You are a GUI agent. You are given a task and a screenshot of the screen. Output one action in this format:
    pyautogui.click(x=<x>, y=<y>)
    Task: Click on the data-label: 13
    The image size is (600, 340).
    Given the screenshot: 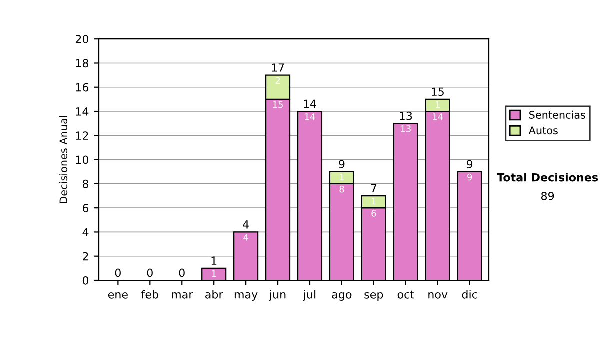 What is the action you would take?
    pyautogui.click(x=406, y=129)
    